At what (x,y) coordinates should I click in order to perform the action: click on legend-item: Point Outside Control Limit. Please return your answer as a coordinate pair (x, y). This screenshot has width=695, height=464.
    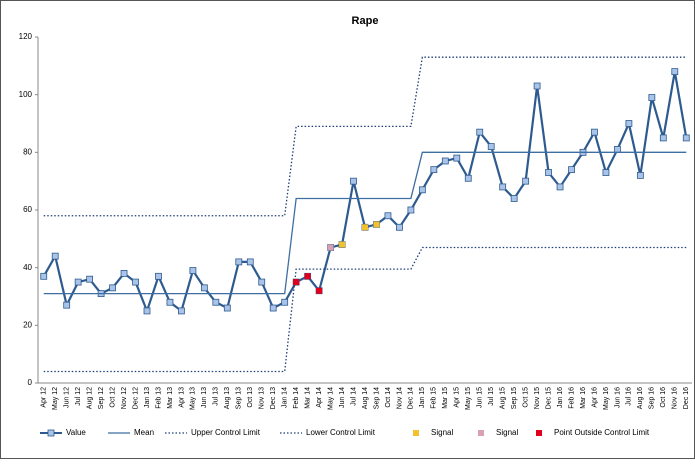
    Looking at the image, I should click on (593, 432).